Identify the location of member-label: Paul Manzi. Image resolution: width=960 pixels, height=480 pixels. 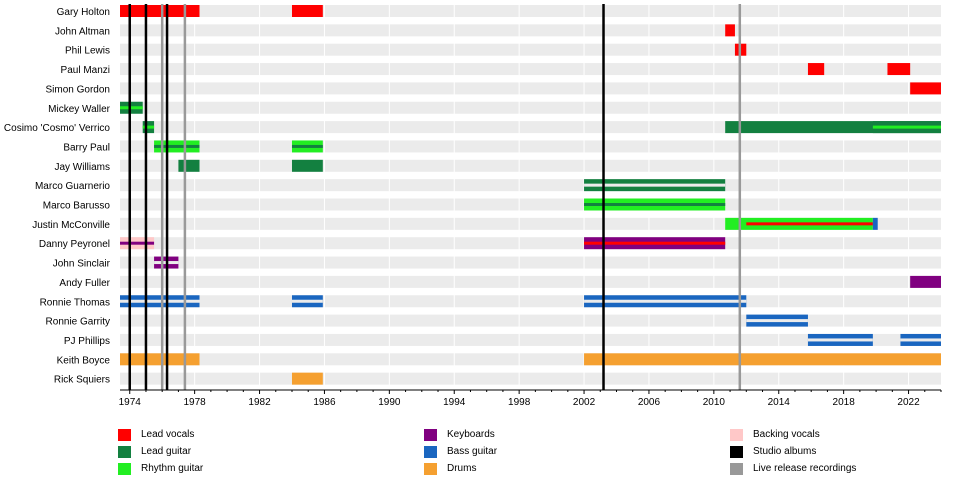
(85, 70).